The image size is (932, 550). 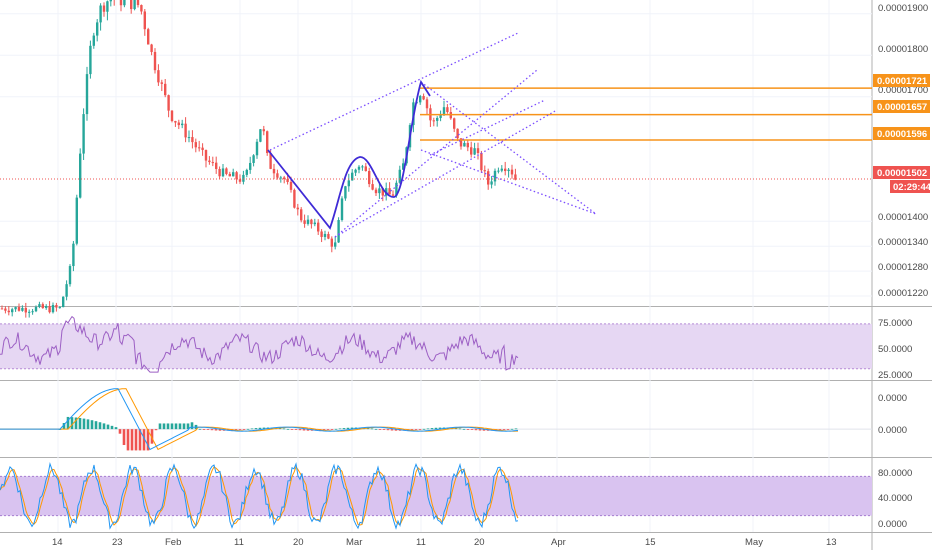 I want to click on rsi-tick-label: 50.0000, so click(x=895, y=349).